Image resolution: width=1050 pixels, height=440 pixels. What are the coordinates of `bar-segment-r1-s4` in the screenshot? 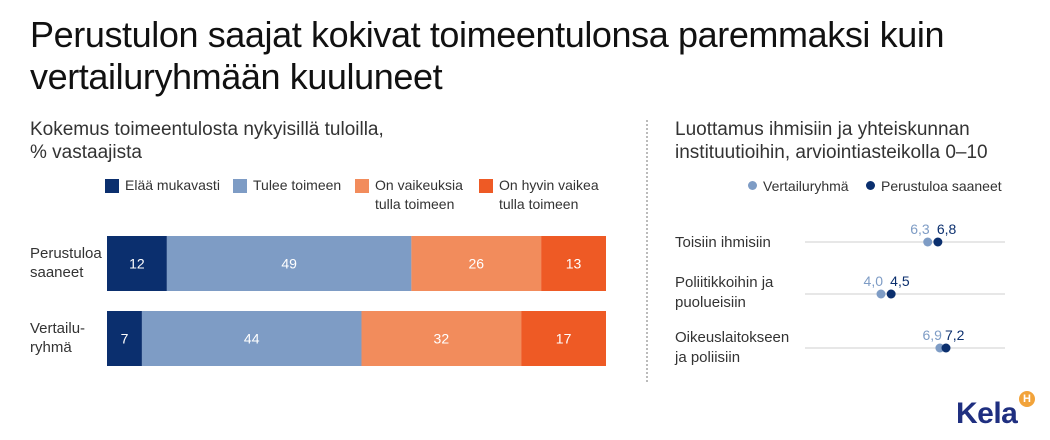 It's located at (573, 263).